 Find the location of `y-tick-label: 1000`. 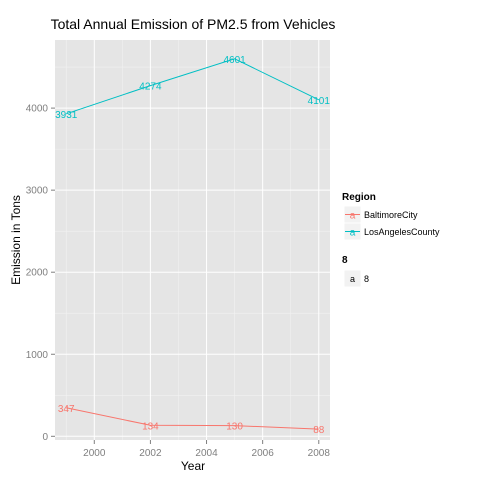

y-tick-label: 1000 is located at coordinates (37, 355).